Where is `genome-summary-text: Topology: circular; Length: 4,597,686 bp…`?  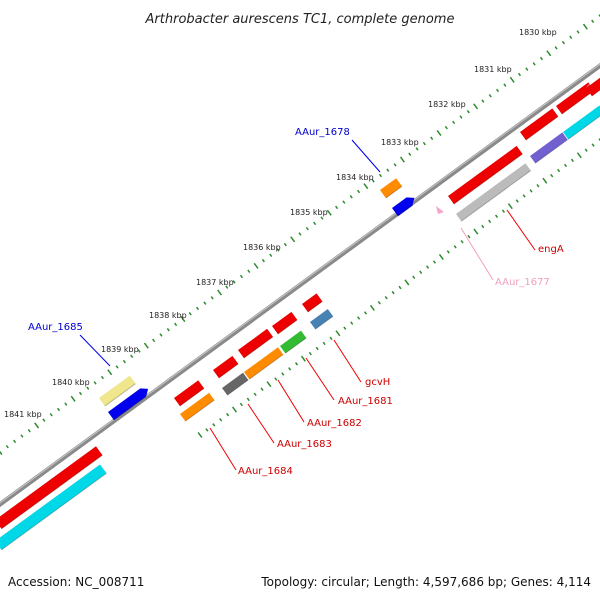
genome-summary-text: Topology: circular; Length: 4,597,686 bp… is located at coordinates (425, 582).